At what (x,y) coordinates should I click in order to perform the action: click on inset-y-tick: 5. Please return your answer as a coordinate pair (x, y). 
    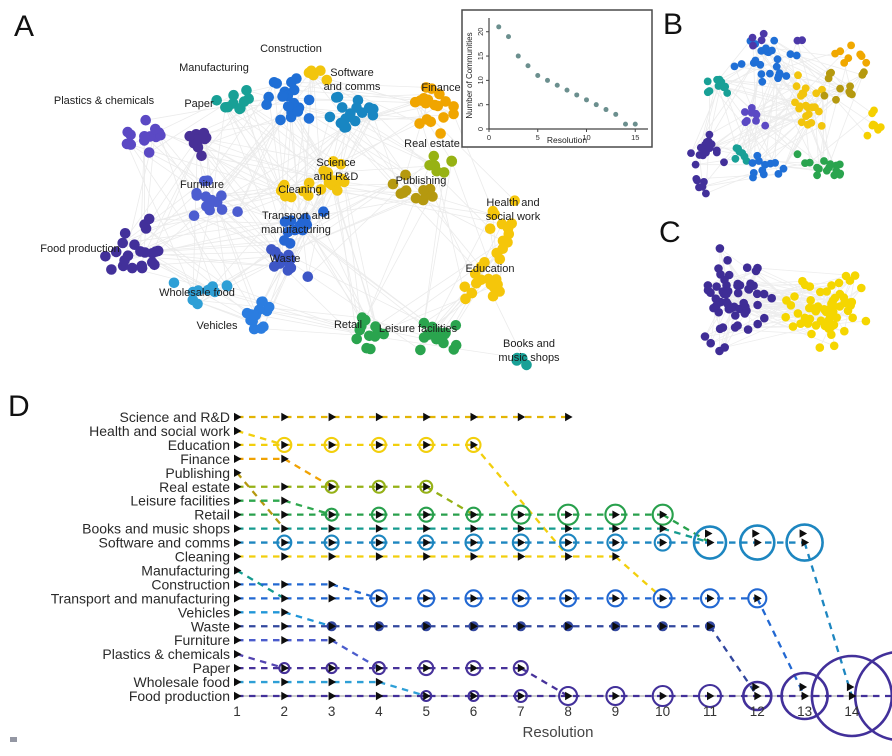
    Looking at the image, I should click on (480, 105).